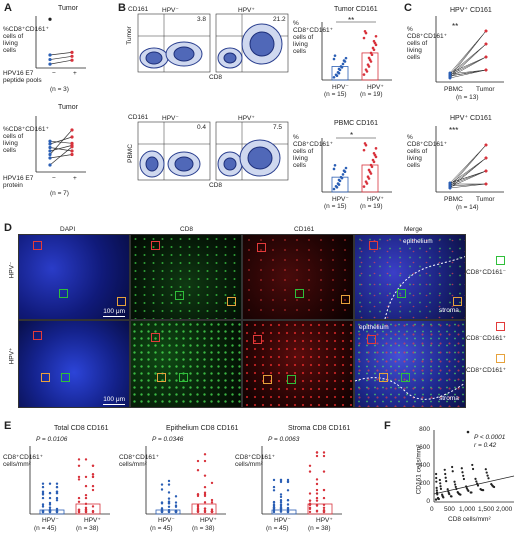 The height and width of the screenshot is (539, 520). What do you see at coordinates (138, 117) in the screenshot?
I see `flow-cd161-label-bottom: CD161` at bounding box center [138, 117].